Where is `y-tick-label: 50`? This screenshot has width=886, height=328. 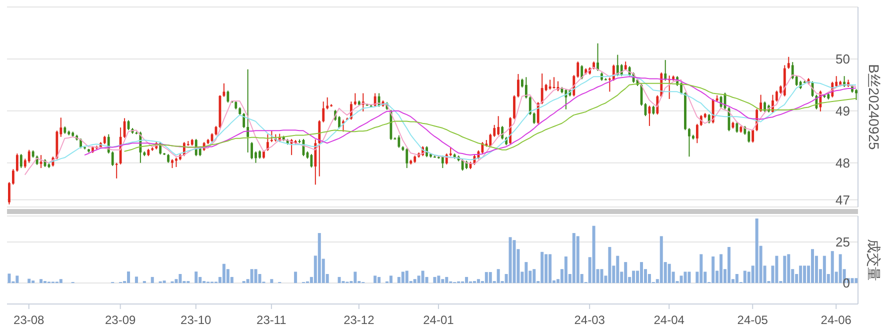 y-tick-label: 50 is located at coordinates (843, 59).